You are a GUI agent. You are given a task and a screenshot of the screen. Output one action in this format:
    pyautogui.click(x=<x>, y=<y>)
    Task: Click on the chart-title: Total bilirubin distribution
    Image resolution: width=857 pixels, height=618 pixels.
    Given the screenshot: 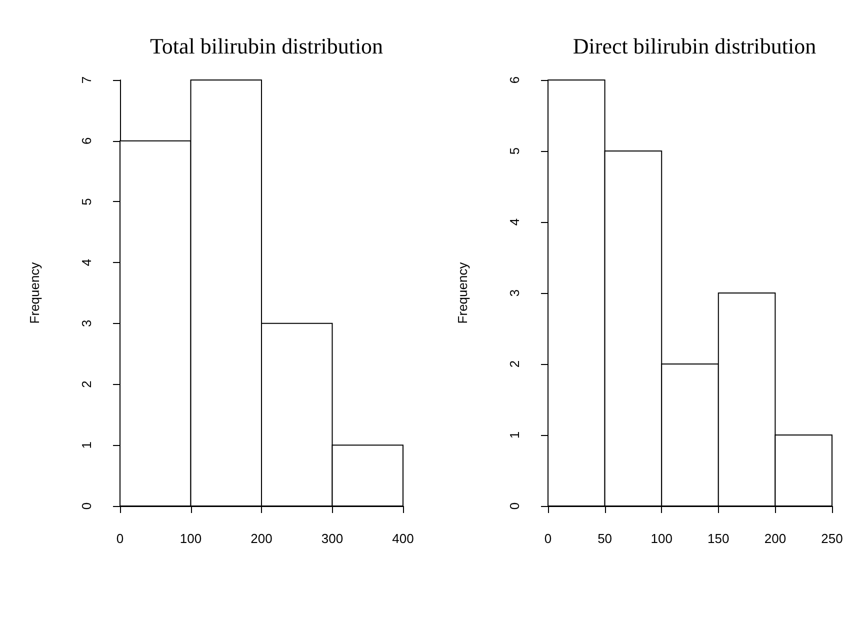 What is the action you would take?
    pyautogui.click(x=267, y=46)
    